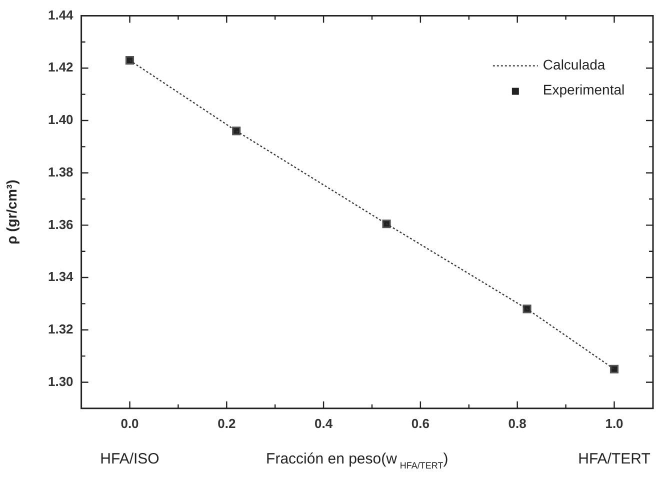 The width and height of the screenshot is (666, 492). I want to click on y-tick-label: 1.40, so click(61, 120).